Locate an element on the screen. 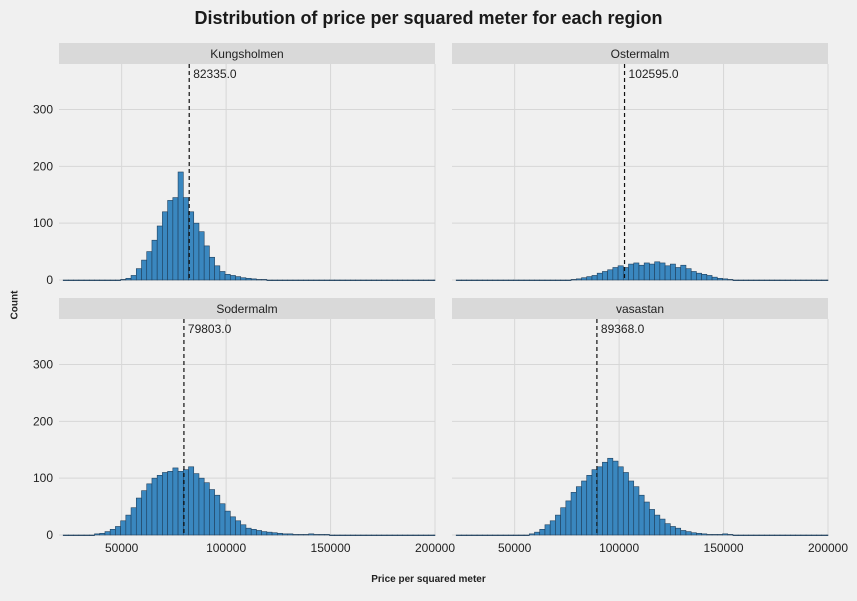 The image size is (857, 601). facet-strip-label: Ostermalm is located at coordinates (640, 54).